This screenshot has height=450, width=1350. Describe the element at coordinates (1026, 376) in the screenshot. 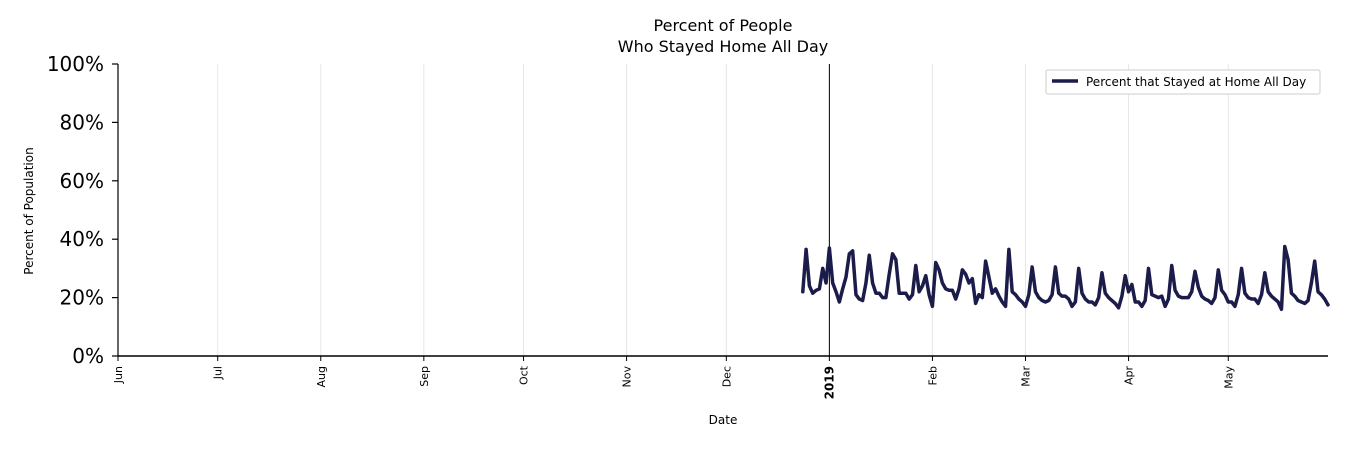

I see `x-tick-label-mar: Mar` at that location.